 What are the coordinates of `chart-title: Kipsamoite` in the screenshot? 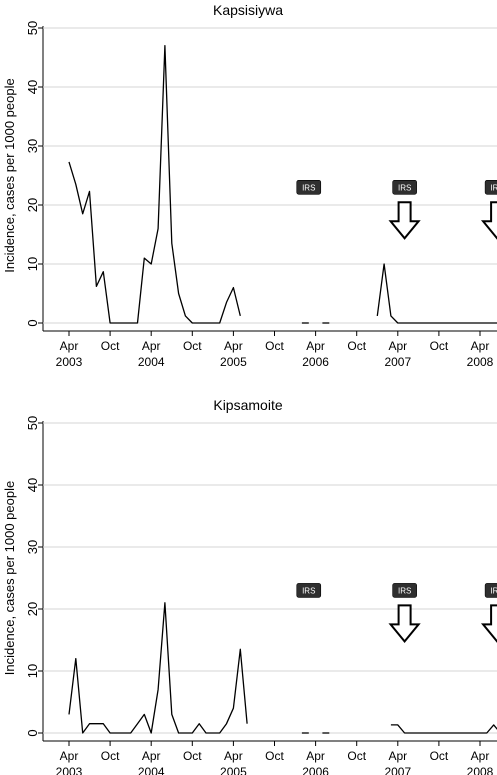 It's located at (247, 405).